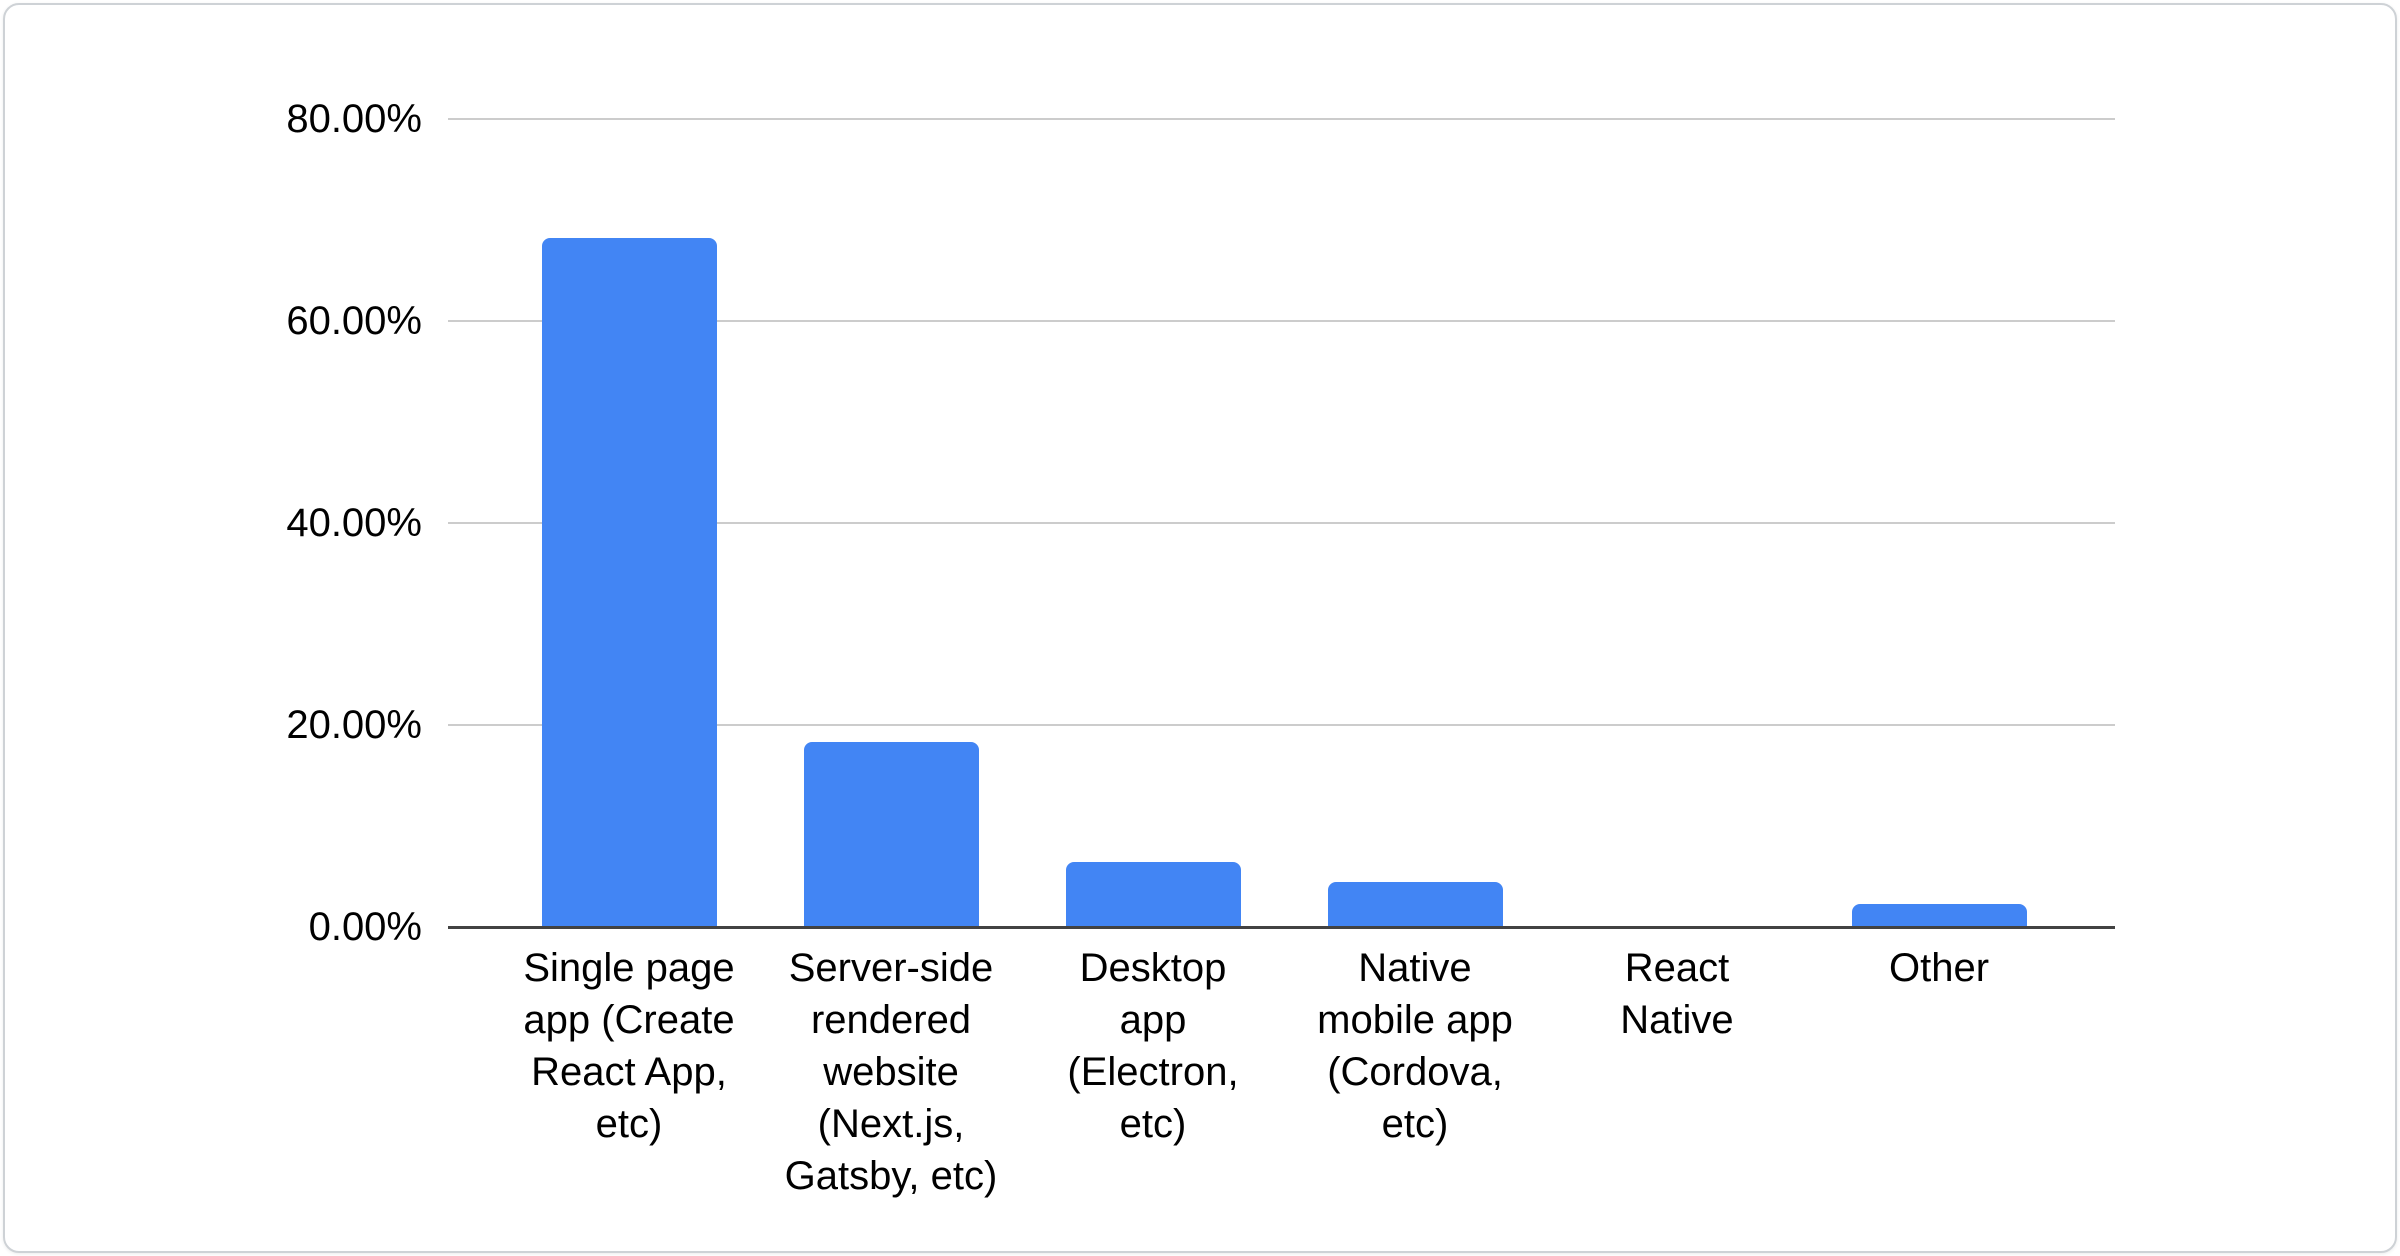 The width and height of the screenshot is (2400, 1256). What do you see at coordinates (1415, 1046) in the screenshot?
I see `category-label: Native mobile app (Cordova, etc)` at bounding box center [1415, 1046].